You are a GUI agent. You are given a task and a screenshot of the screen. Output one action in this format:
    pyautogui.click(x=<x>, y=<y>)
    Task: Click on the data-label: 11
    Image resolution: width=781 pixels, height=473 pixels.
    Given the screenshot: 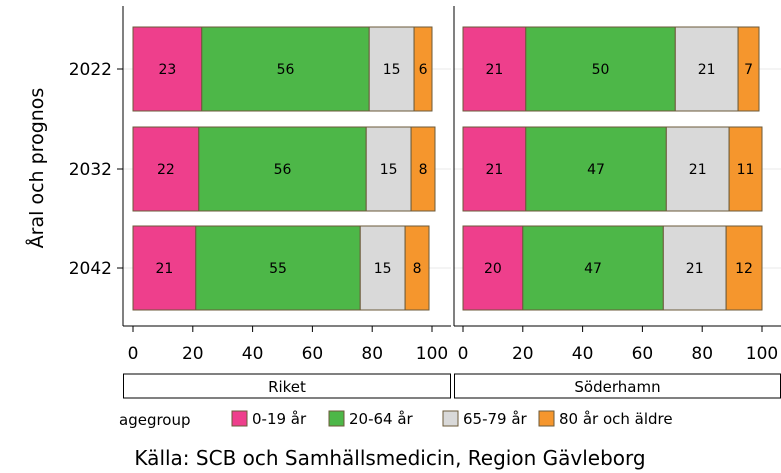 What is the action you would take?
    pyautogui.click(x=746, y=170)
    